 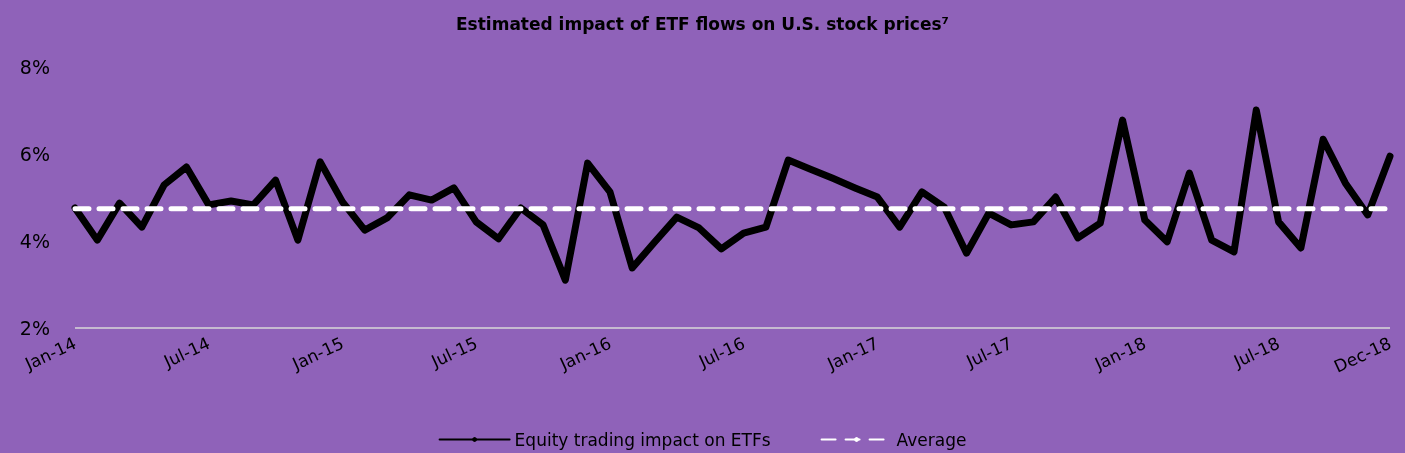 What do you see at coordinates (34, 154) in the screenshot?
I see `y-tick-label: 6%` at bounding box center [34, 154].